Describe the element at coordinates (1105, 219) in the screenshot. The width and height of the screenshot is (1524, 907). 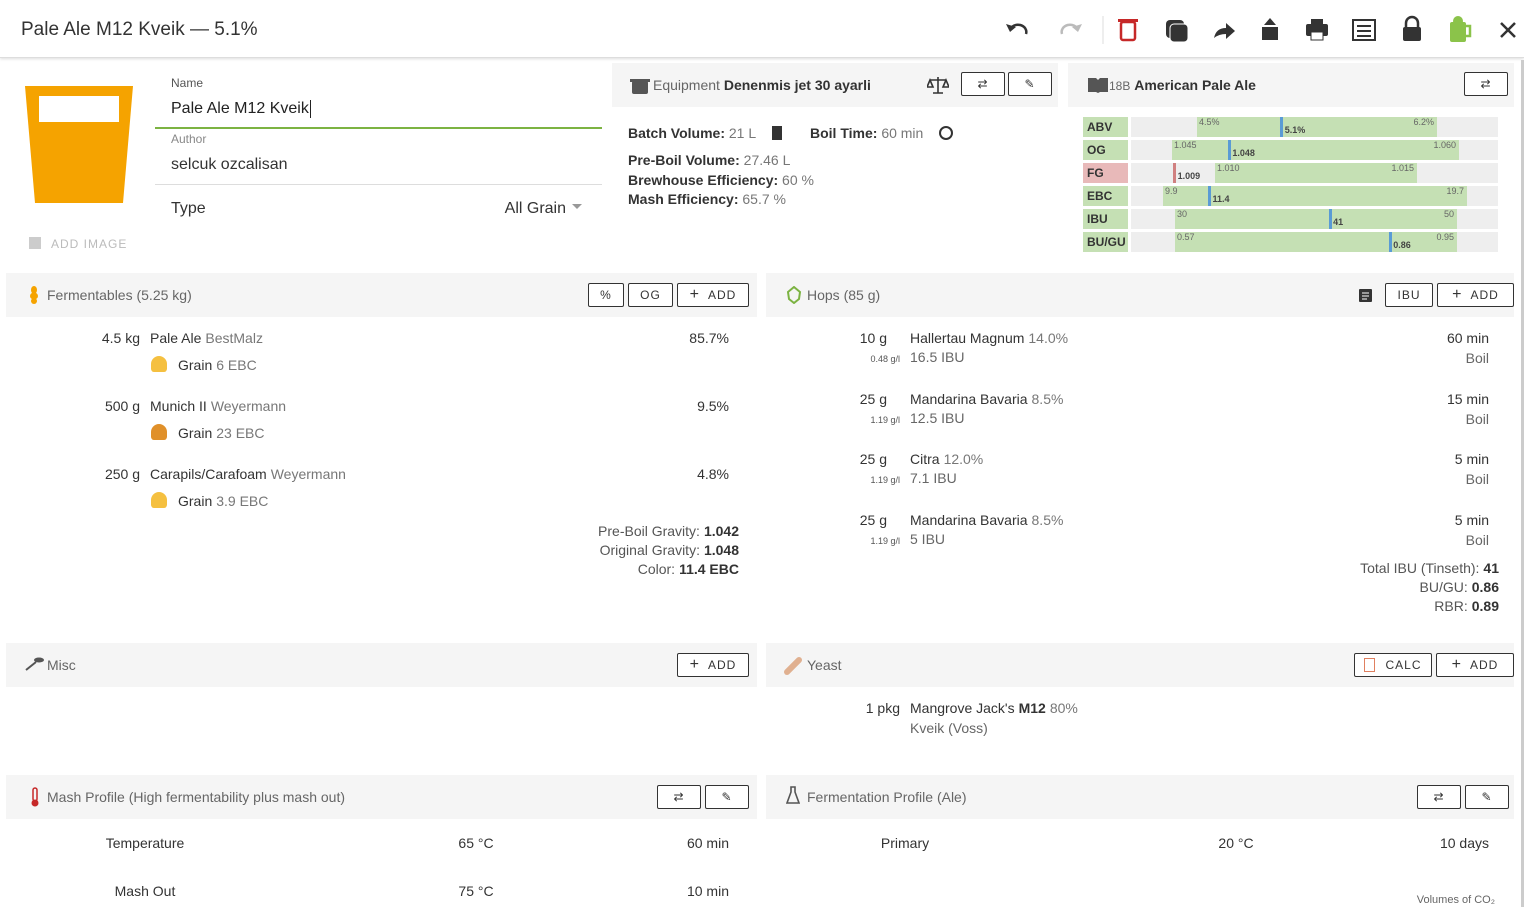
I see `range-label: IBU` at that location.